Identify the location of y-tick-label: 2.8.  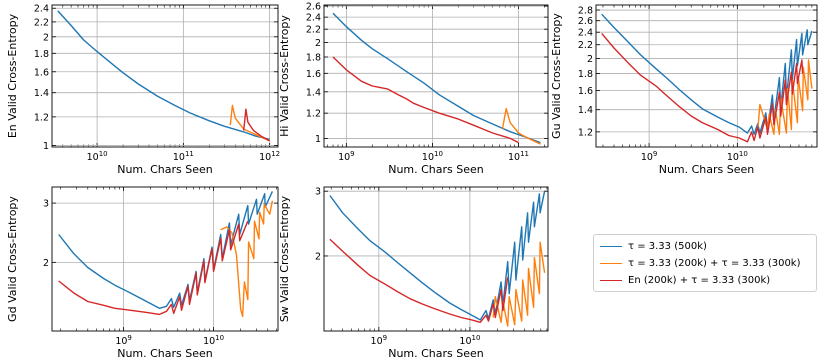
(585, 11).